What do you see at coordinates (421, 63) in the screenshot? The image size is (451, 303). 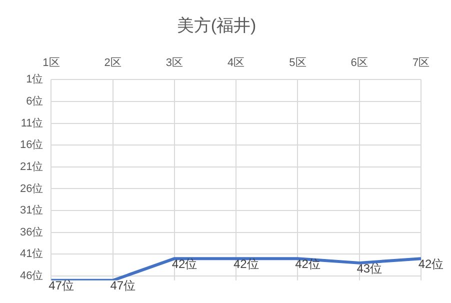 I see `x-tick-label: 7区` at bounding box center [421, 63].